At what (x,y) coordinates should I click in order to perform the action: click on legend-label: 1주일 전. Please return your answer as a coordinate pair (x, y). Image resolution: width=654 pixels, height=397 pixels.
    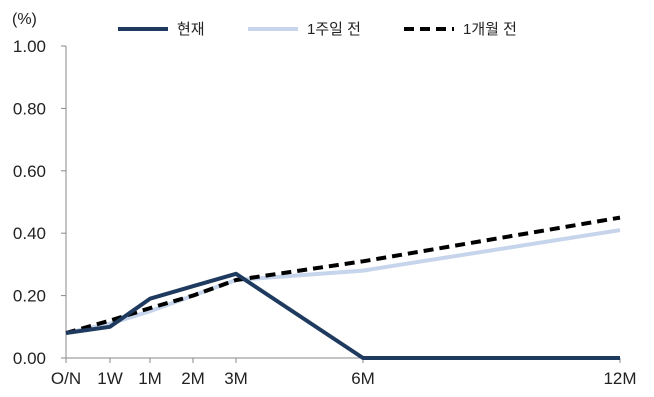
    Looking at the image, I should click on (334, 29).